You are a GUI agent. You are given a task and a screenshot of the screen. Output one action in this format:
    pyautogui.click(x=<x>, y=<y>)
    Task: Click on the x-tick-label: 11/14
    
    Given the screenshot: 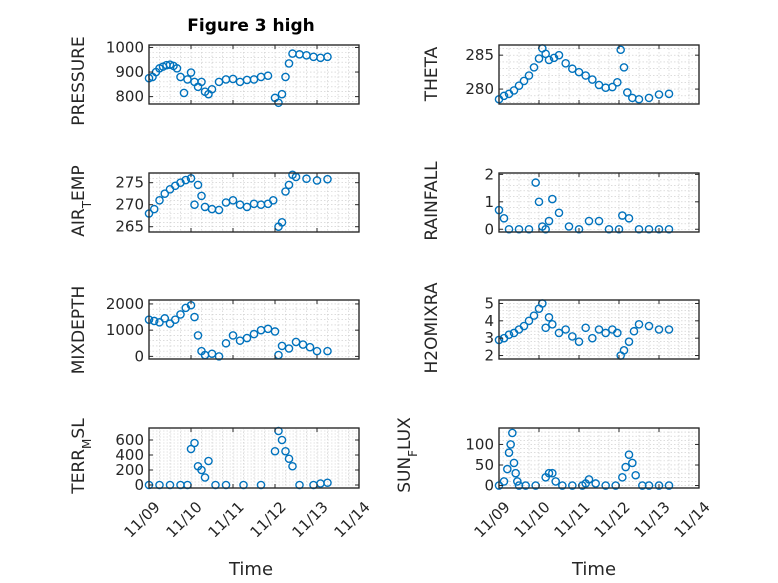 What is the action you would take?
    pyautogui.click(x=691, y=519)
    